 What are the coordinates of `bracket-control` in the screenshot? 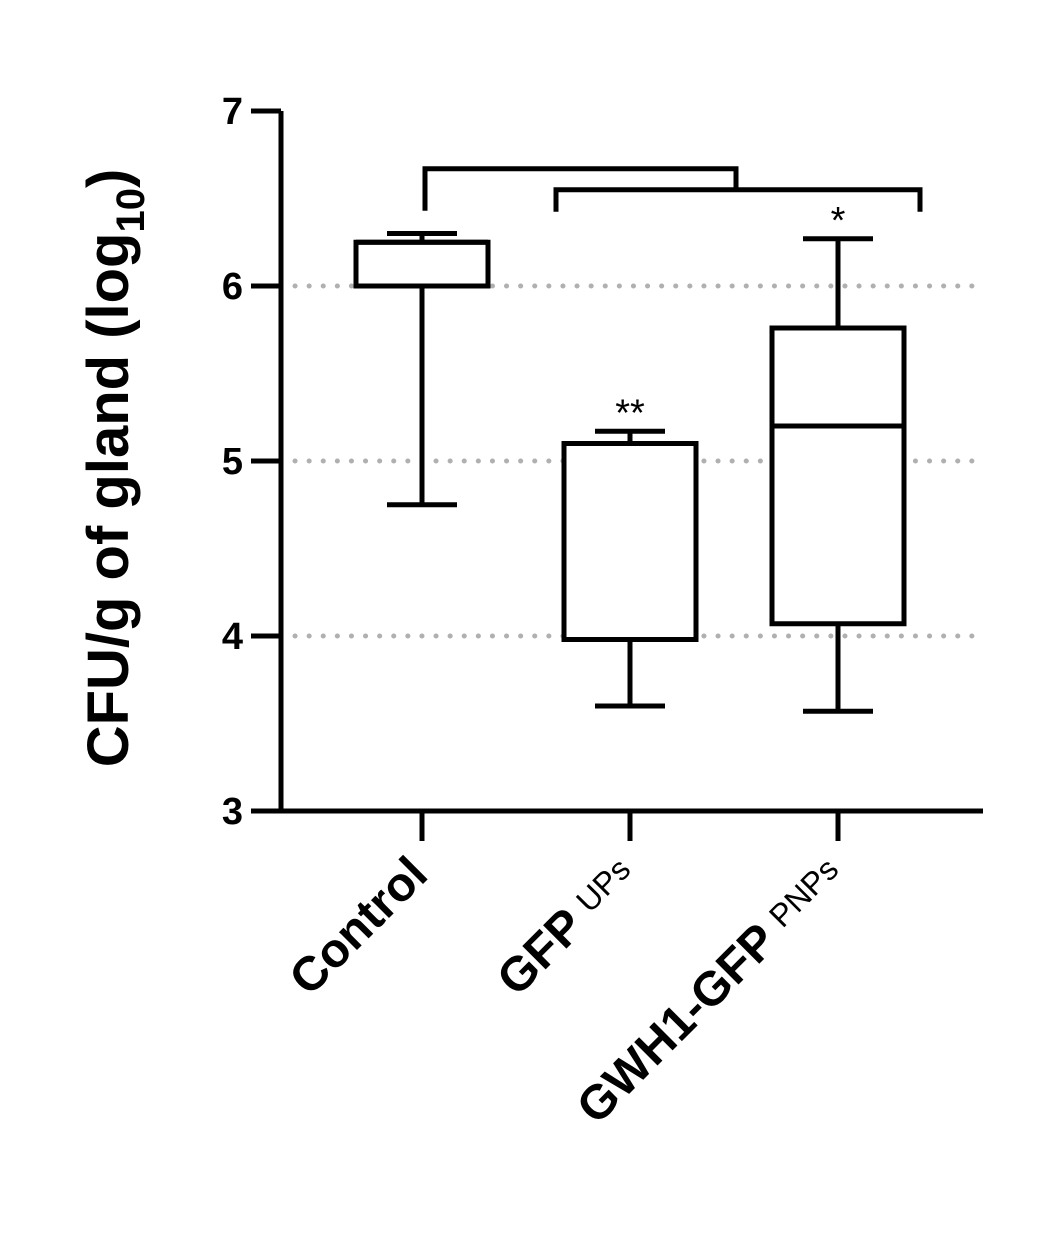 It's located at (580, 188).